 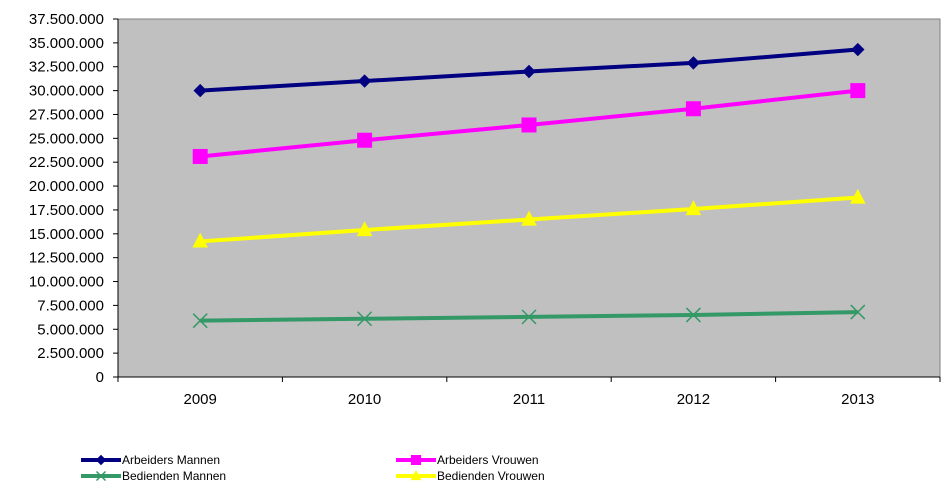 I want to click on legend-item-arbeiders-vrouwen: Arbeiders Vrouwen, so click(x=467, y=460).